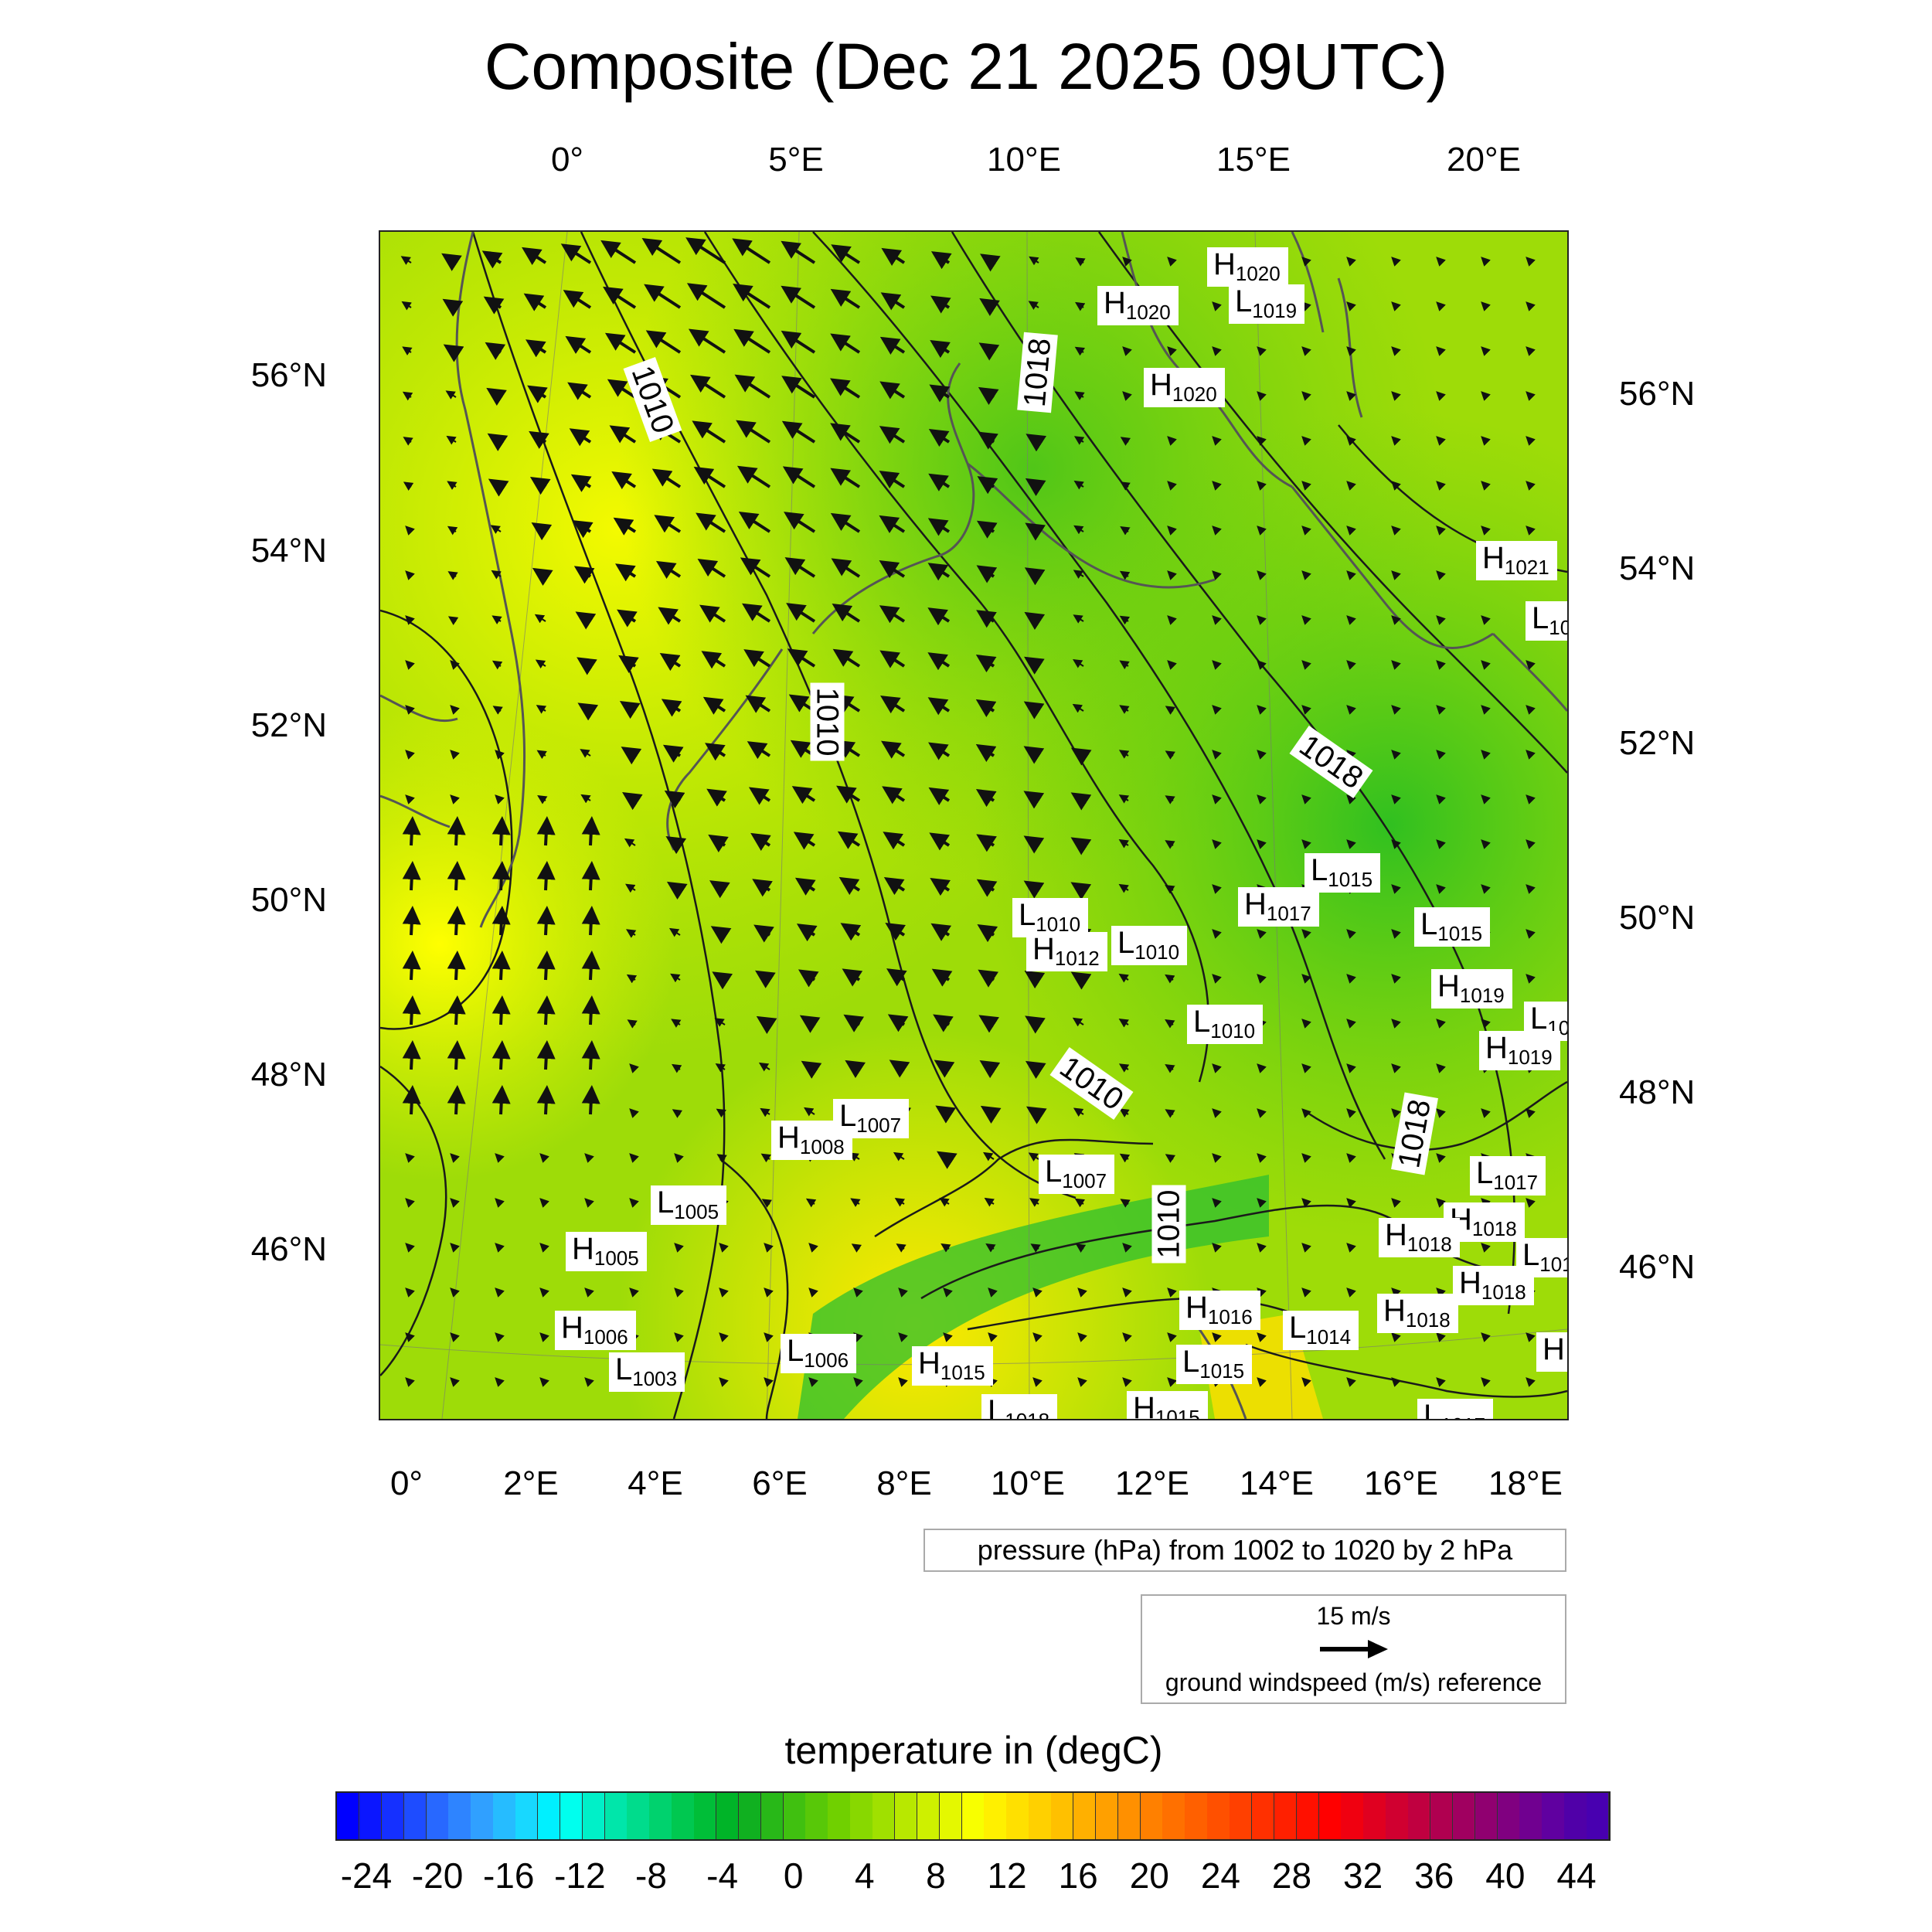 The height and width of the screenshot is (1932, 1932). I want to click on left-lat-label: 46°N, so click(289, 1249).